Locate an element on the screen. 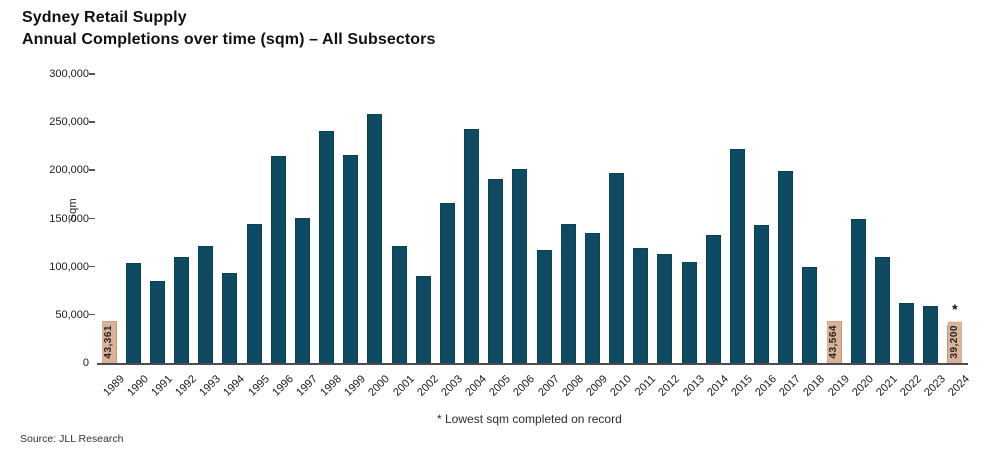  bar-1989: 43,361 is located at coordinates (109, 342).